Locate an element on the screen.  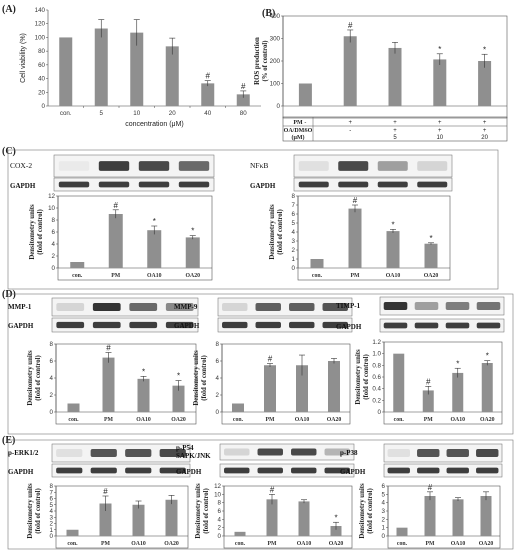
y-tick-label-d3-5: 1.0 is located at coordinates (376, 354).